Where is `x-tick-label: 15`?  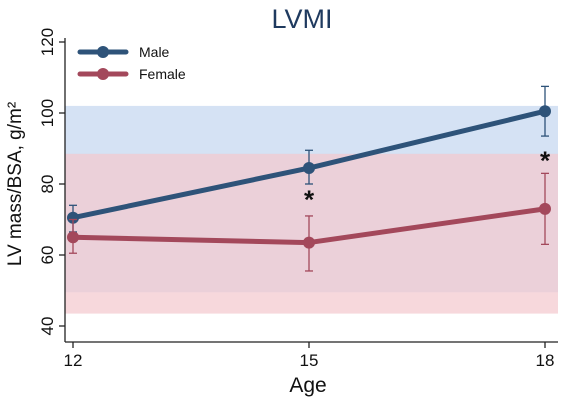 x-tick-label: 15 is located at coordinates (309, 360).